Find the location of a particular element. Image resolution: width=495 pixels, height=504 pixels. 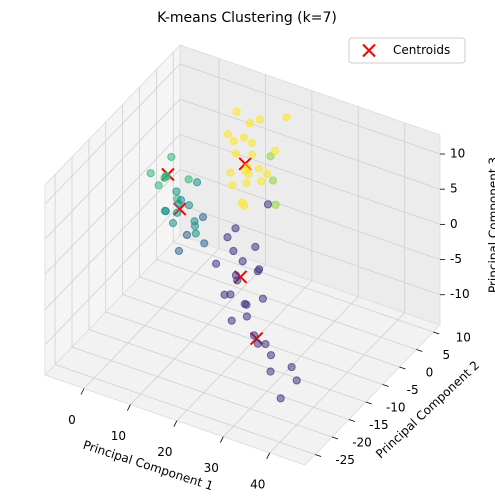

y-tick-label: 0 is located at coordinates (430, 373).